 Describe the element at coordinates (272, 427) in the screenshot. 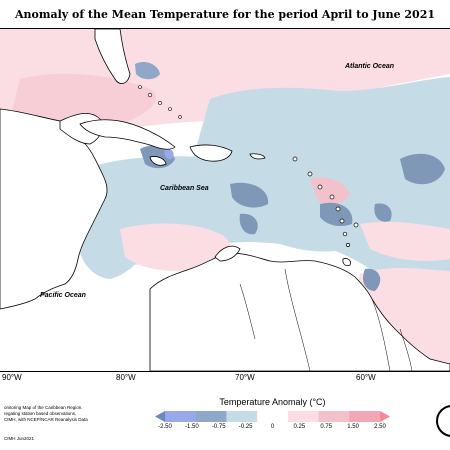

I see `legend-tick-label: 0` at that location.